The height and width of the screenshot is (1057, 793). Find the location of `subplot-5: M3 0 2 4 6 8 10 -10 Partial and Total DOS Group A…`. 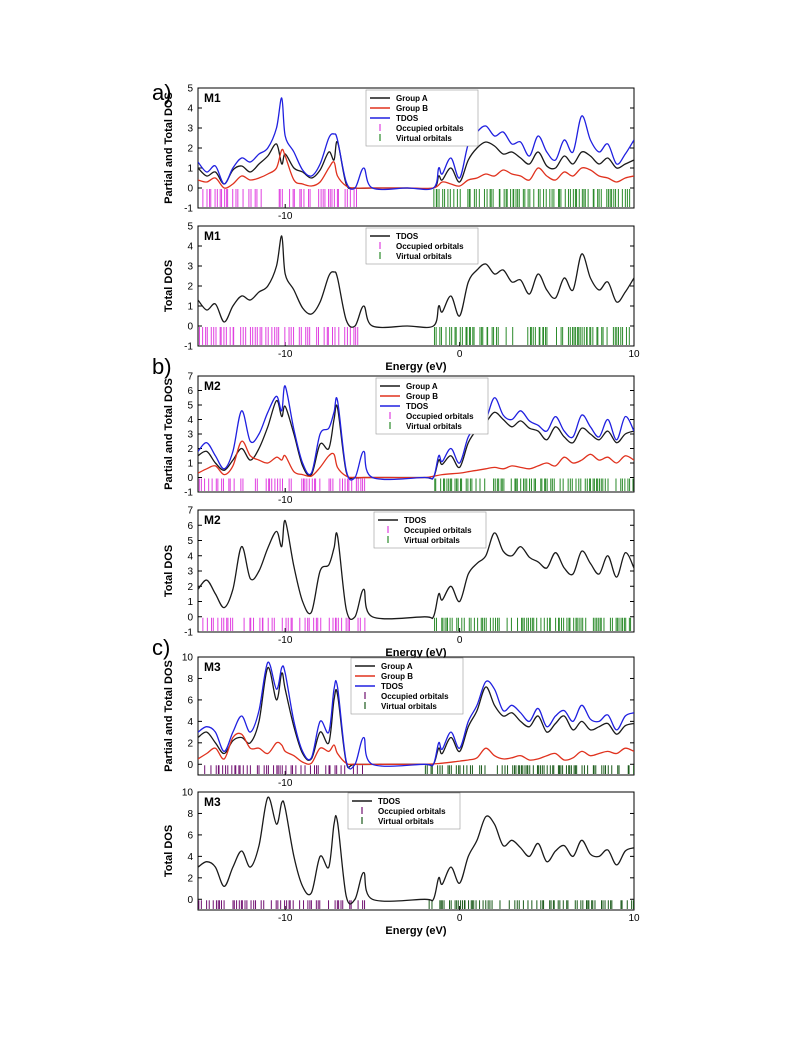

subplot-5: M3 0 2 4 6 8 10 -10 Partial and Total DOS Group A… is located at coordinates (399, 721).